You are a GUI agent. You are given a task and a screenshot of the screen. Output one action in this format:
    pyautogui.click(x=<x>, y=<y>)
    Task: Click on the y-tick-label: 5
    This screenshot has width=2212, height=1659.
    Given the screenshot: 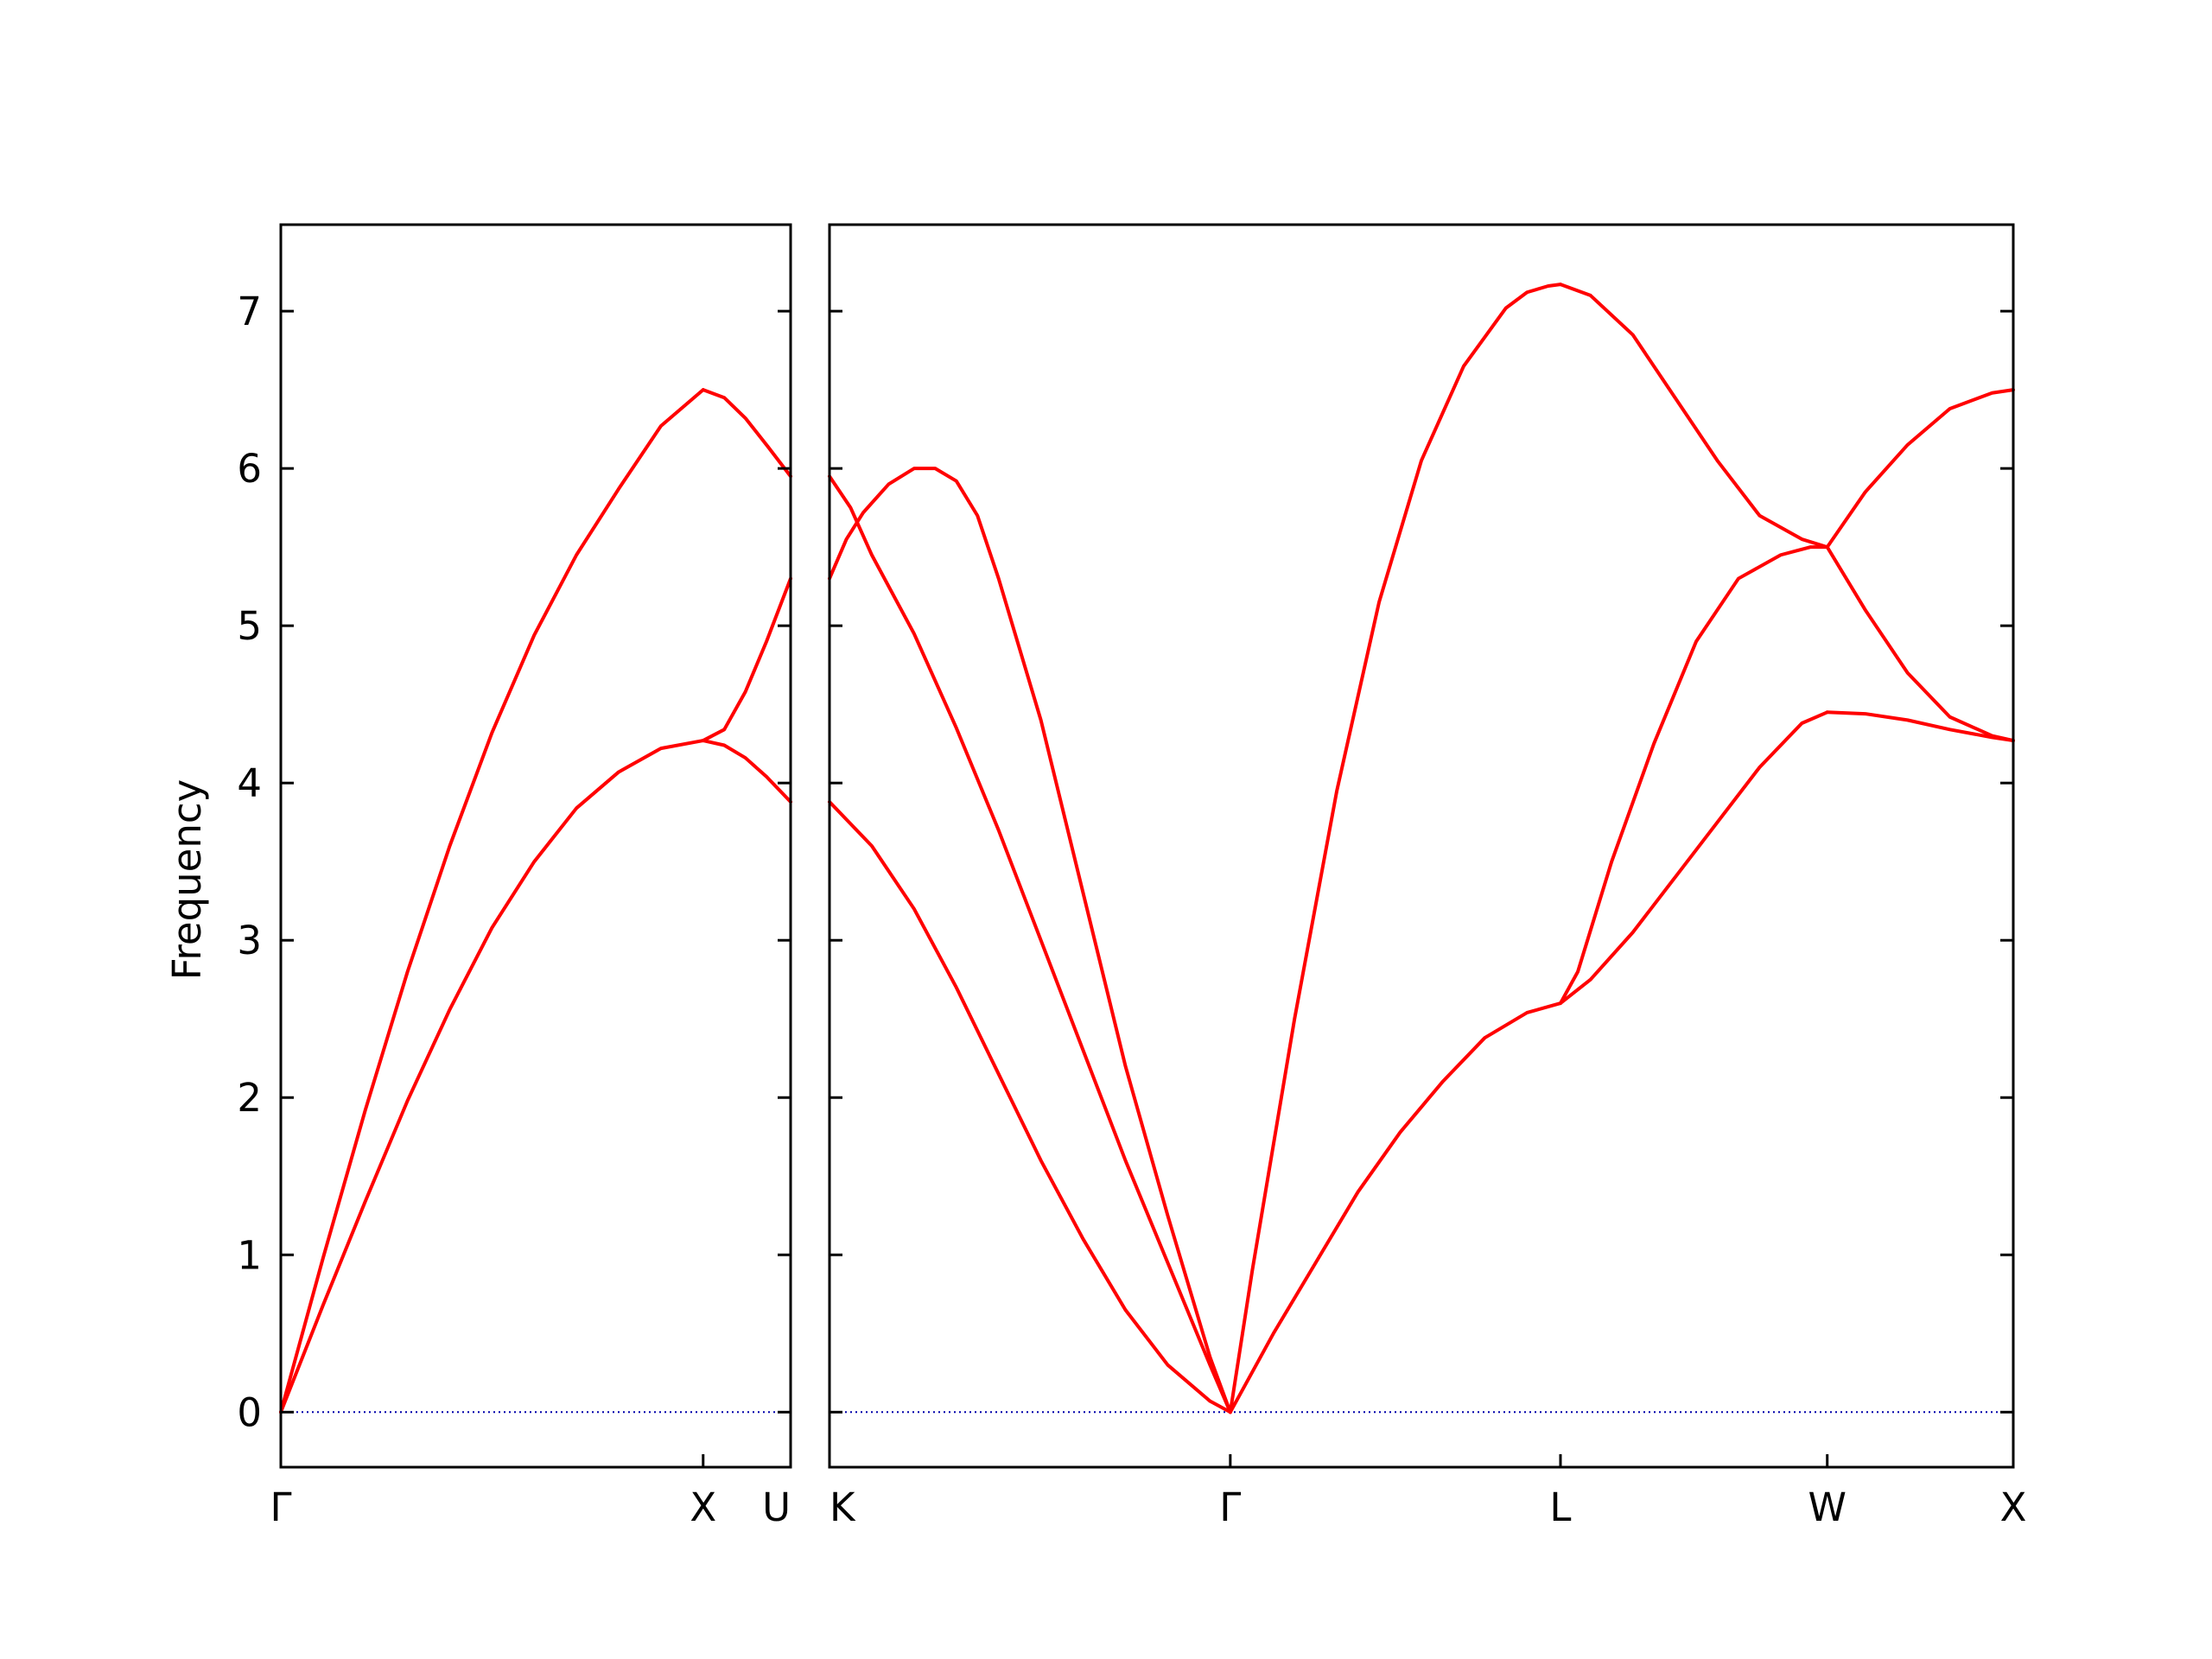 What is the action you would take?
    pyautogui.click(x=249, y=626)
    